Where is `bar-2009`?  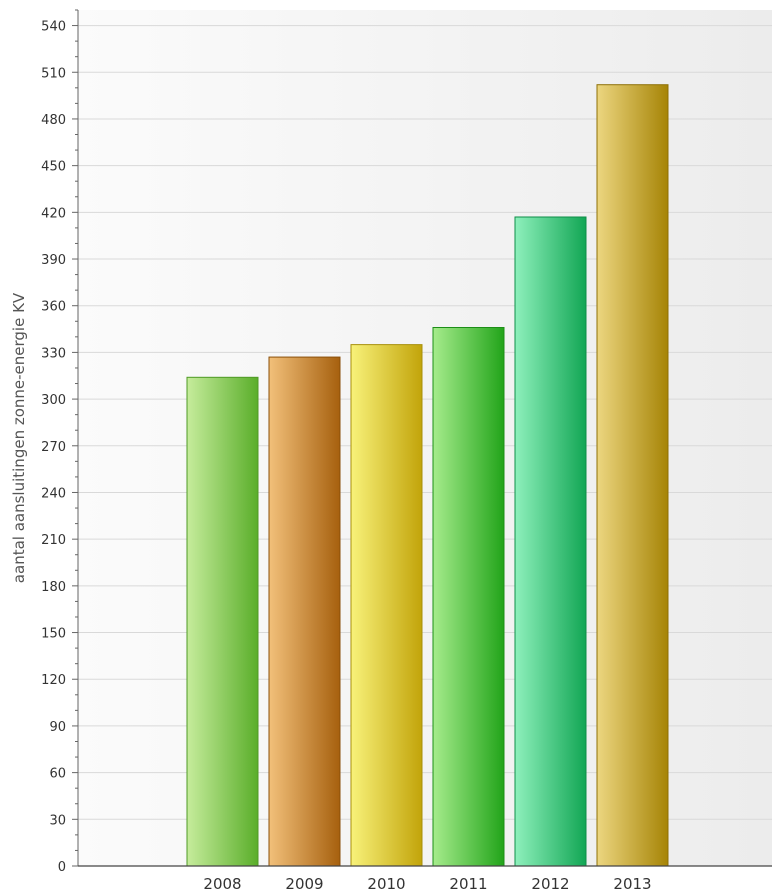 bar-2009 is located at coordinates (304, 611).